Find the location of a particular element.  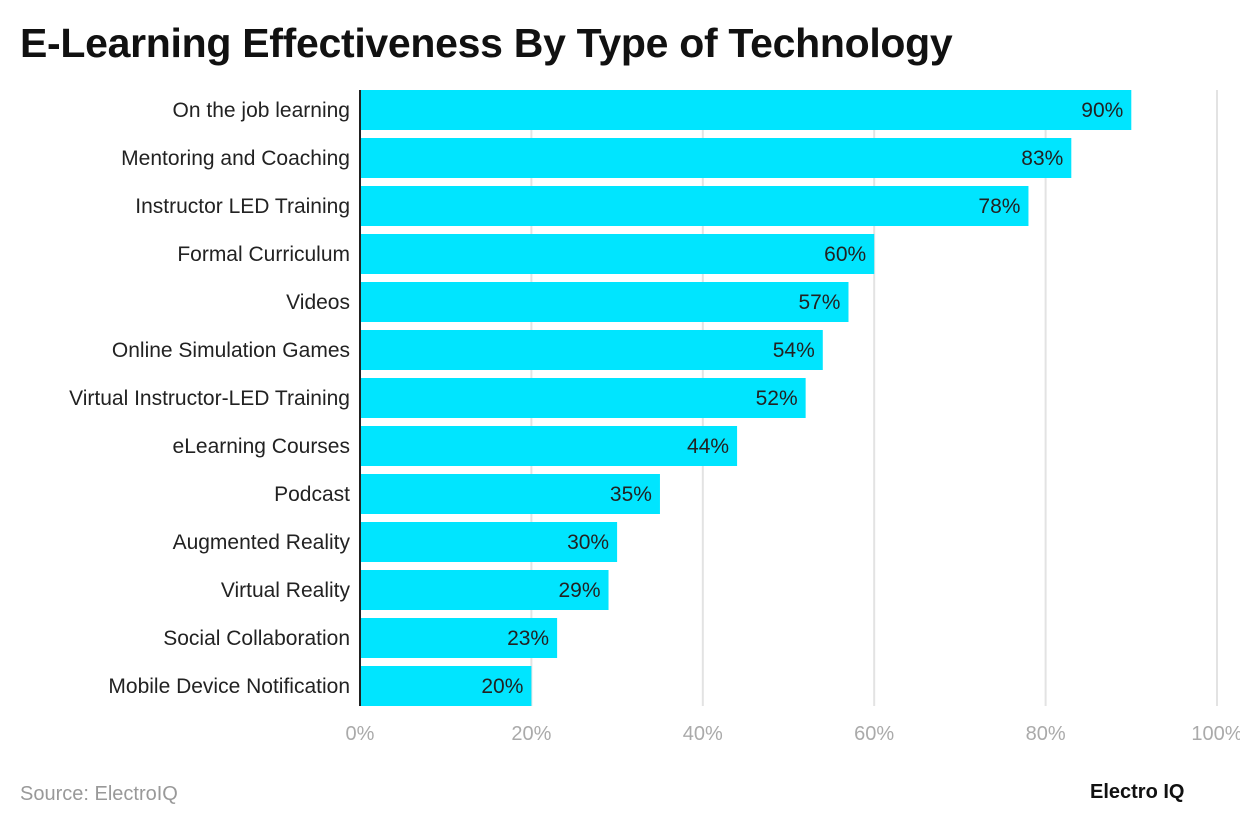

data-label: 30% is located at coordinates (588, 542).